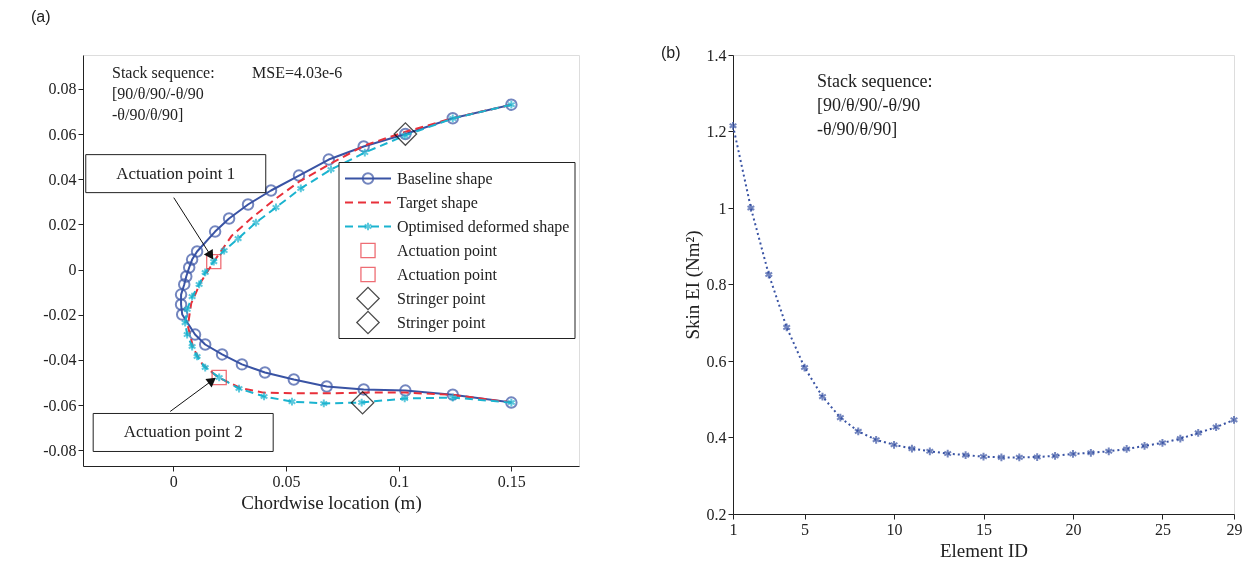  Describe the element at coordinates (447, 250) in the screenshot. I see `legend-label: Actuation point` at that location.